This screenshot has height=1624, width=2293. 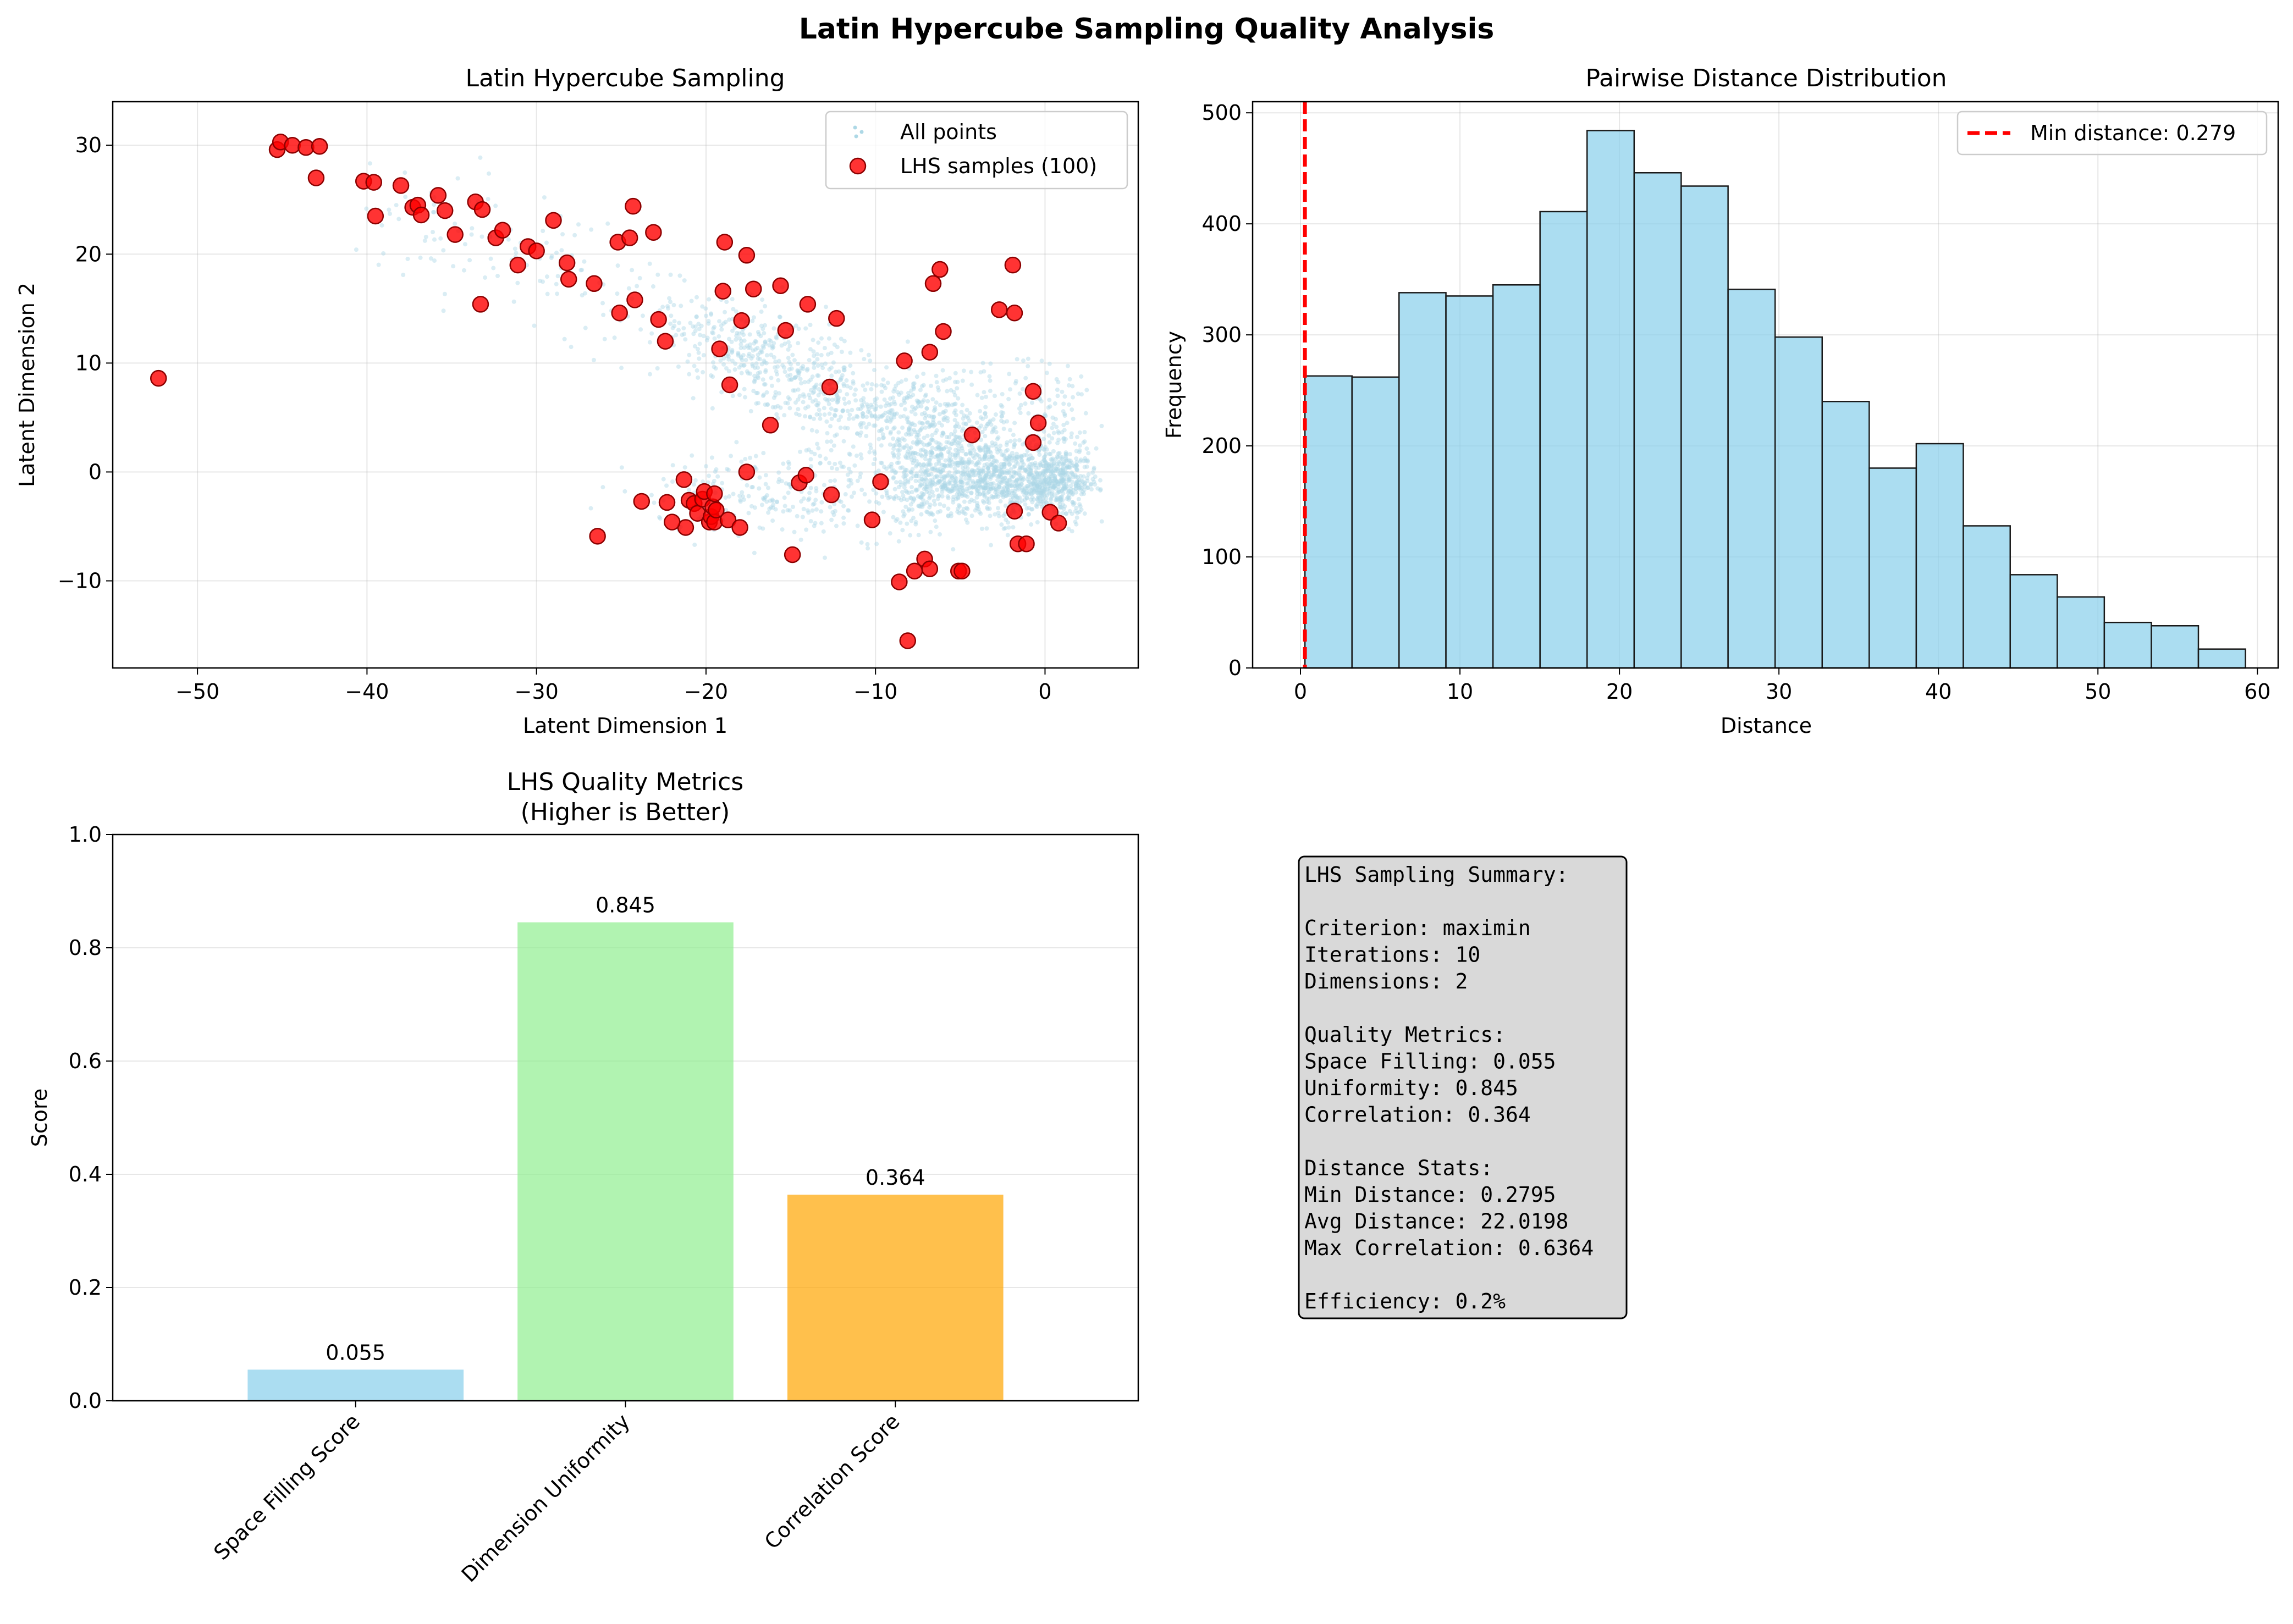 I want to click on scatter-xtick-label: −40, so click(x=367, y=692).